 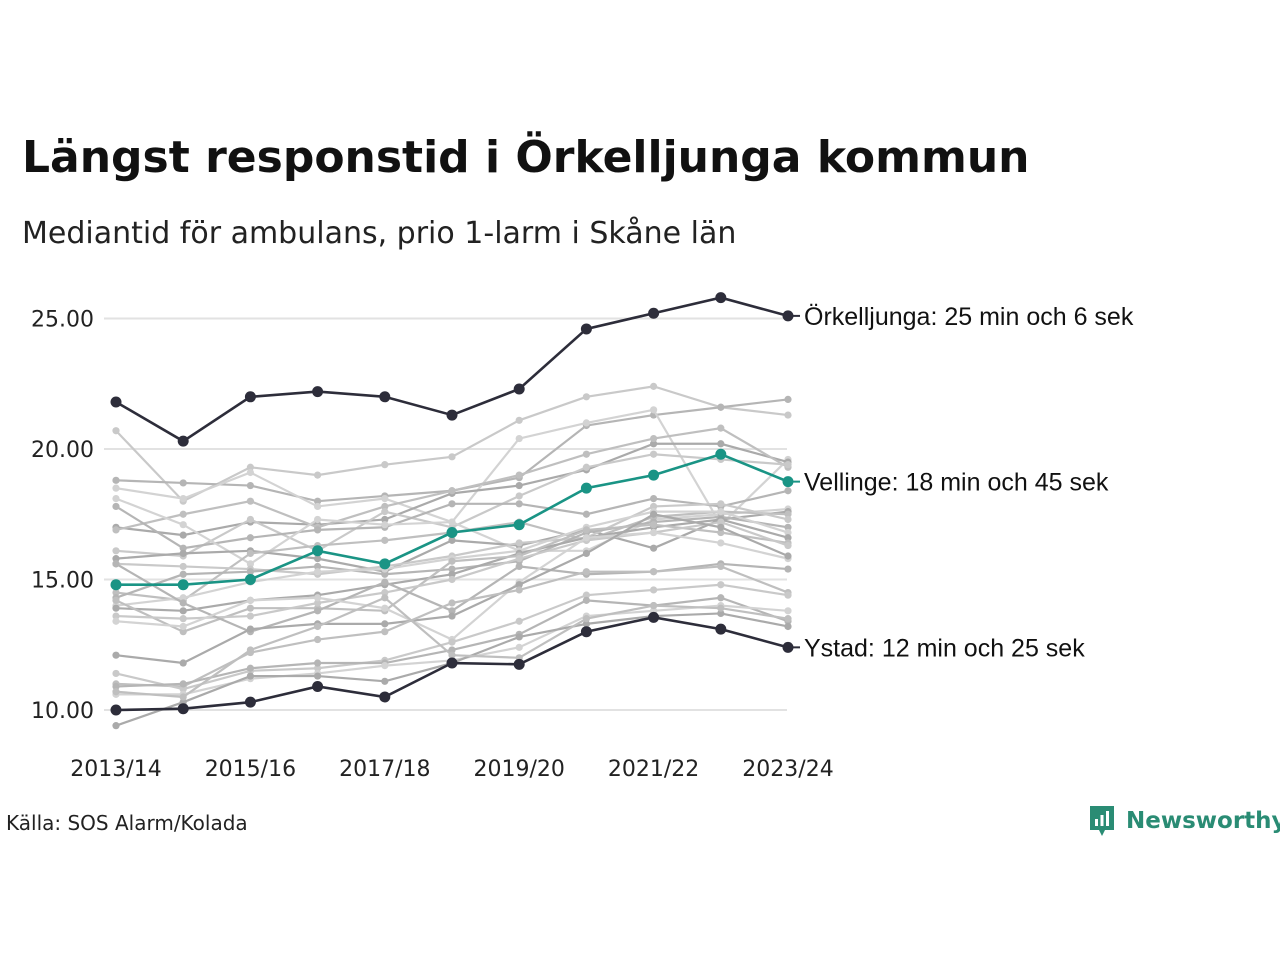 I want to click on newsworthy-logo: Newsworthy, so click(x=1184, y=821).